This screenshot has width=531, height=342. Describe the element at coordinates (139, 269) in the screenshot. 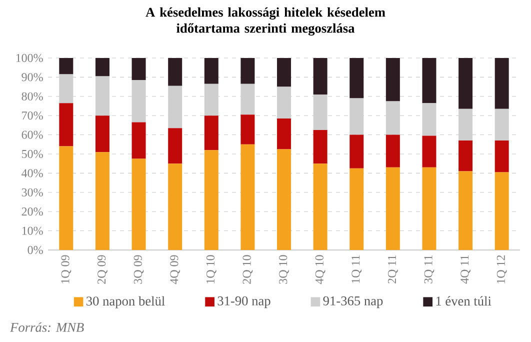

I see `x-tick-label: 3Q 09` at that location.